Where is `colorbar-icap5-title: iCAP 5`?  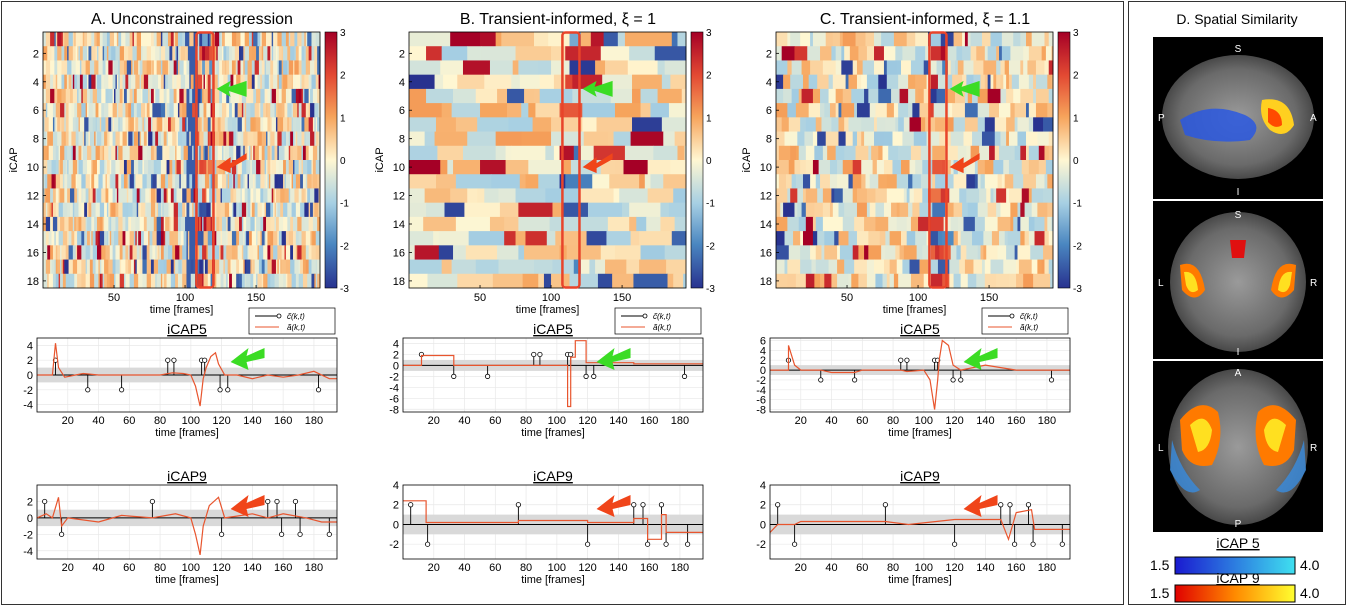 colorbar-icap5-title: iCAP 5 is located at coordinates (1238, 543).